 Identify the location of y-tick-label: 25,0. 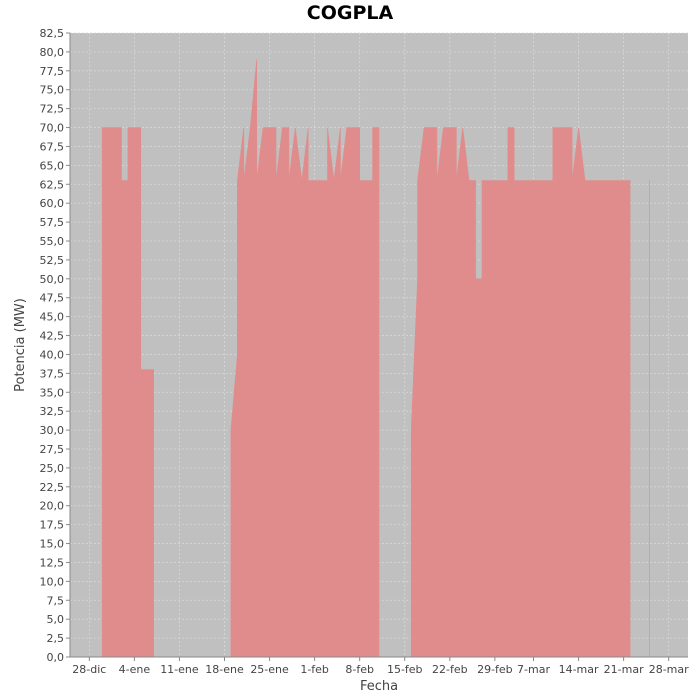
(52, 468).